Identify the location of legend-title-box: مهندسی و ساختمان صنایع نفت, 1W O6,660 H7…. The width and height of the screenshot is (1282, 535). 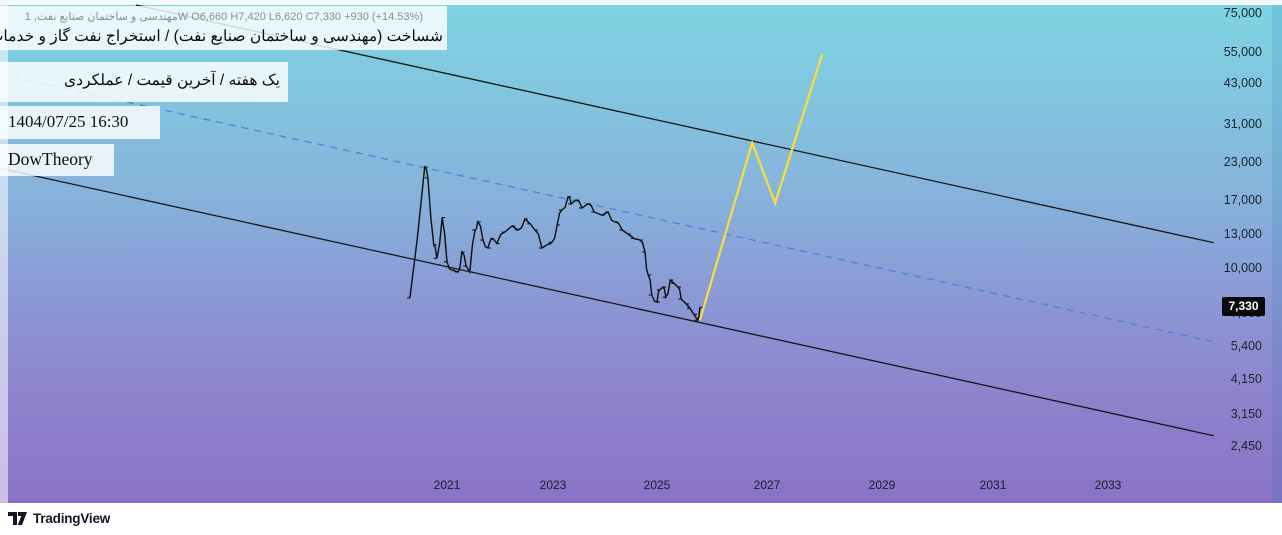
(223, 28).